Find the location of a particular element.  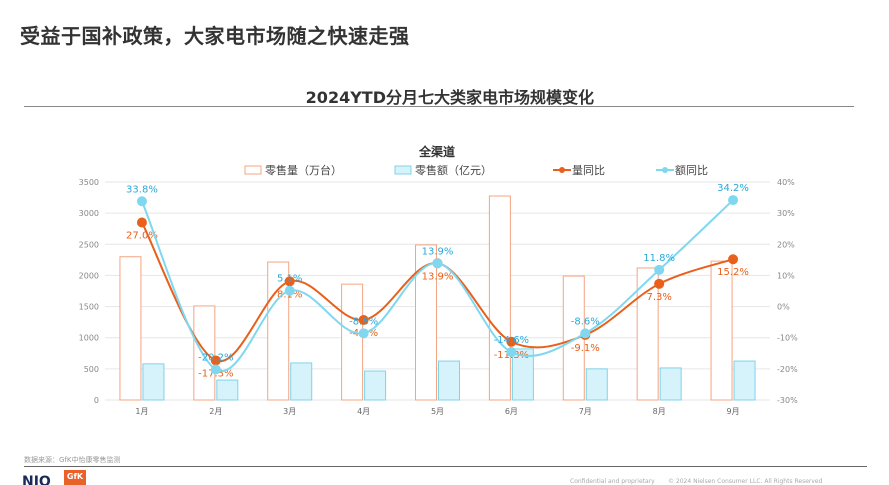

value-yoy-data-label: 33.8% is located at coordinates (142, 189).